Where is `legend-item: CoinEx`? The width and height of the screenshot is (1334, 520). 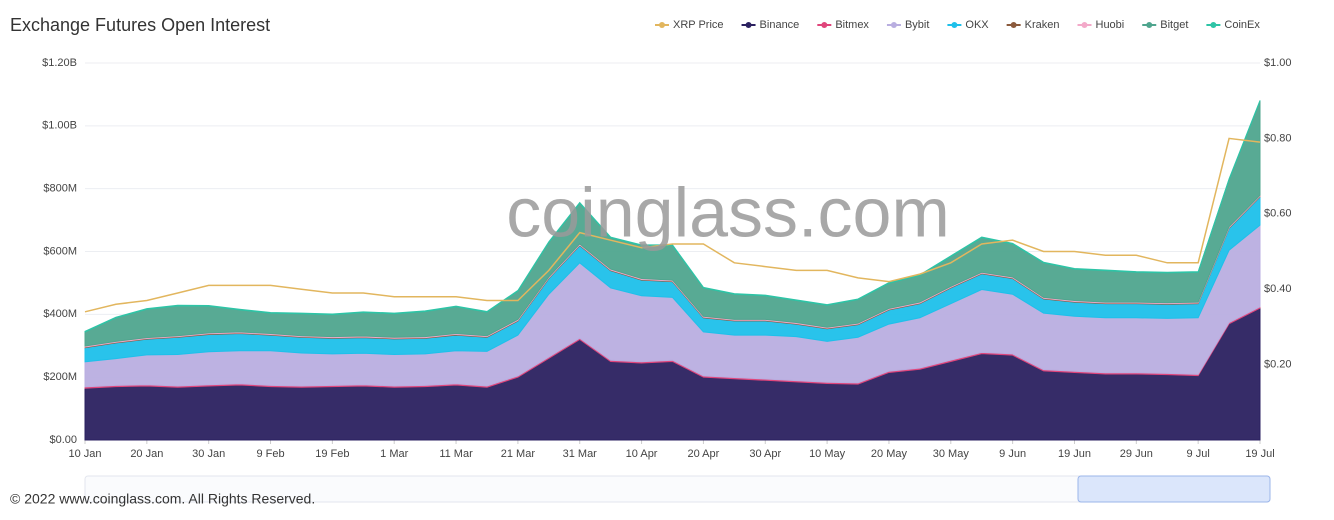 legend-item: CoinEx is located at coordinates (1233, 25).